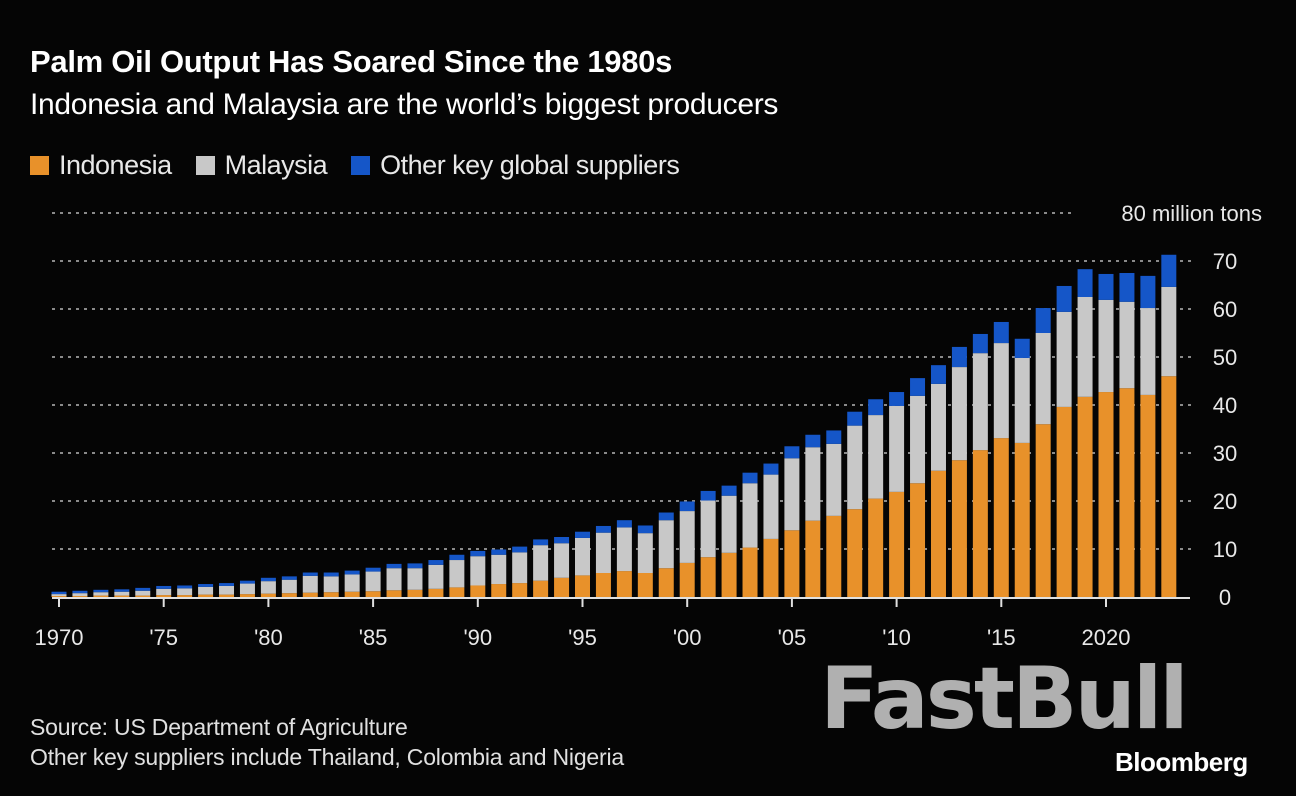 Image resolution: width=1296 pixels, height=796 pixels. I want to click on y-tick-label: 40, so click(1225, 405).